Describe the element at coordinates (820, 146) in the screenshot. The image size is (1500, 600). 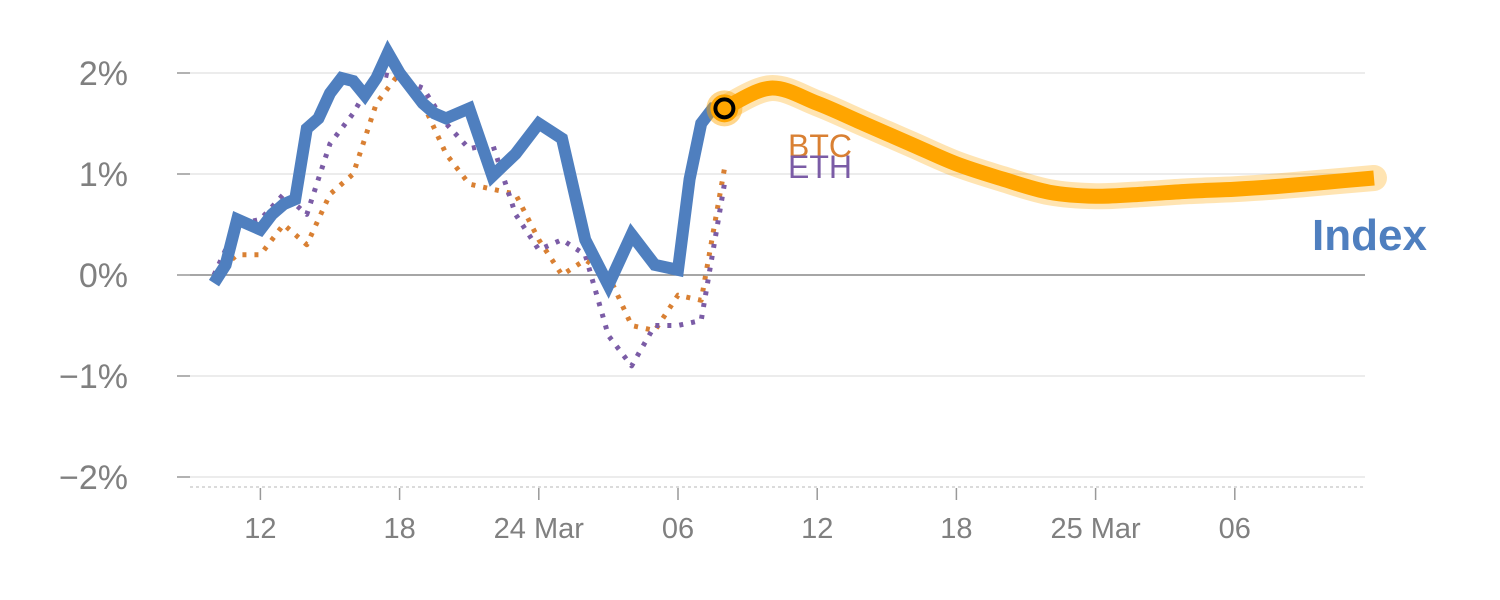
I see `btc-series-label: BTC` at that location.